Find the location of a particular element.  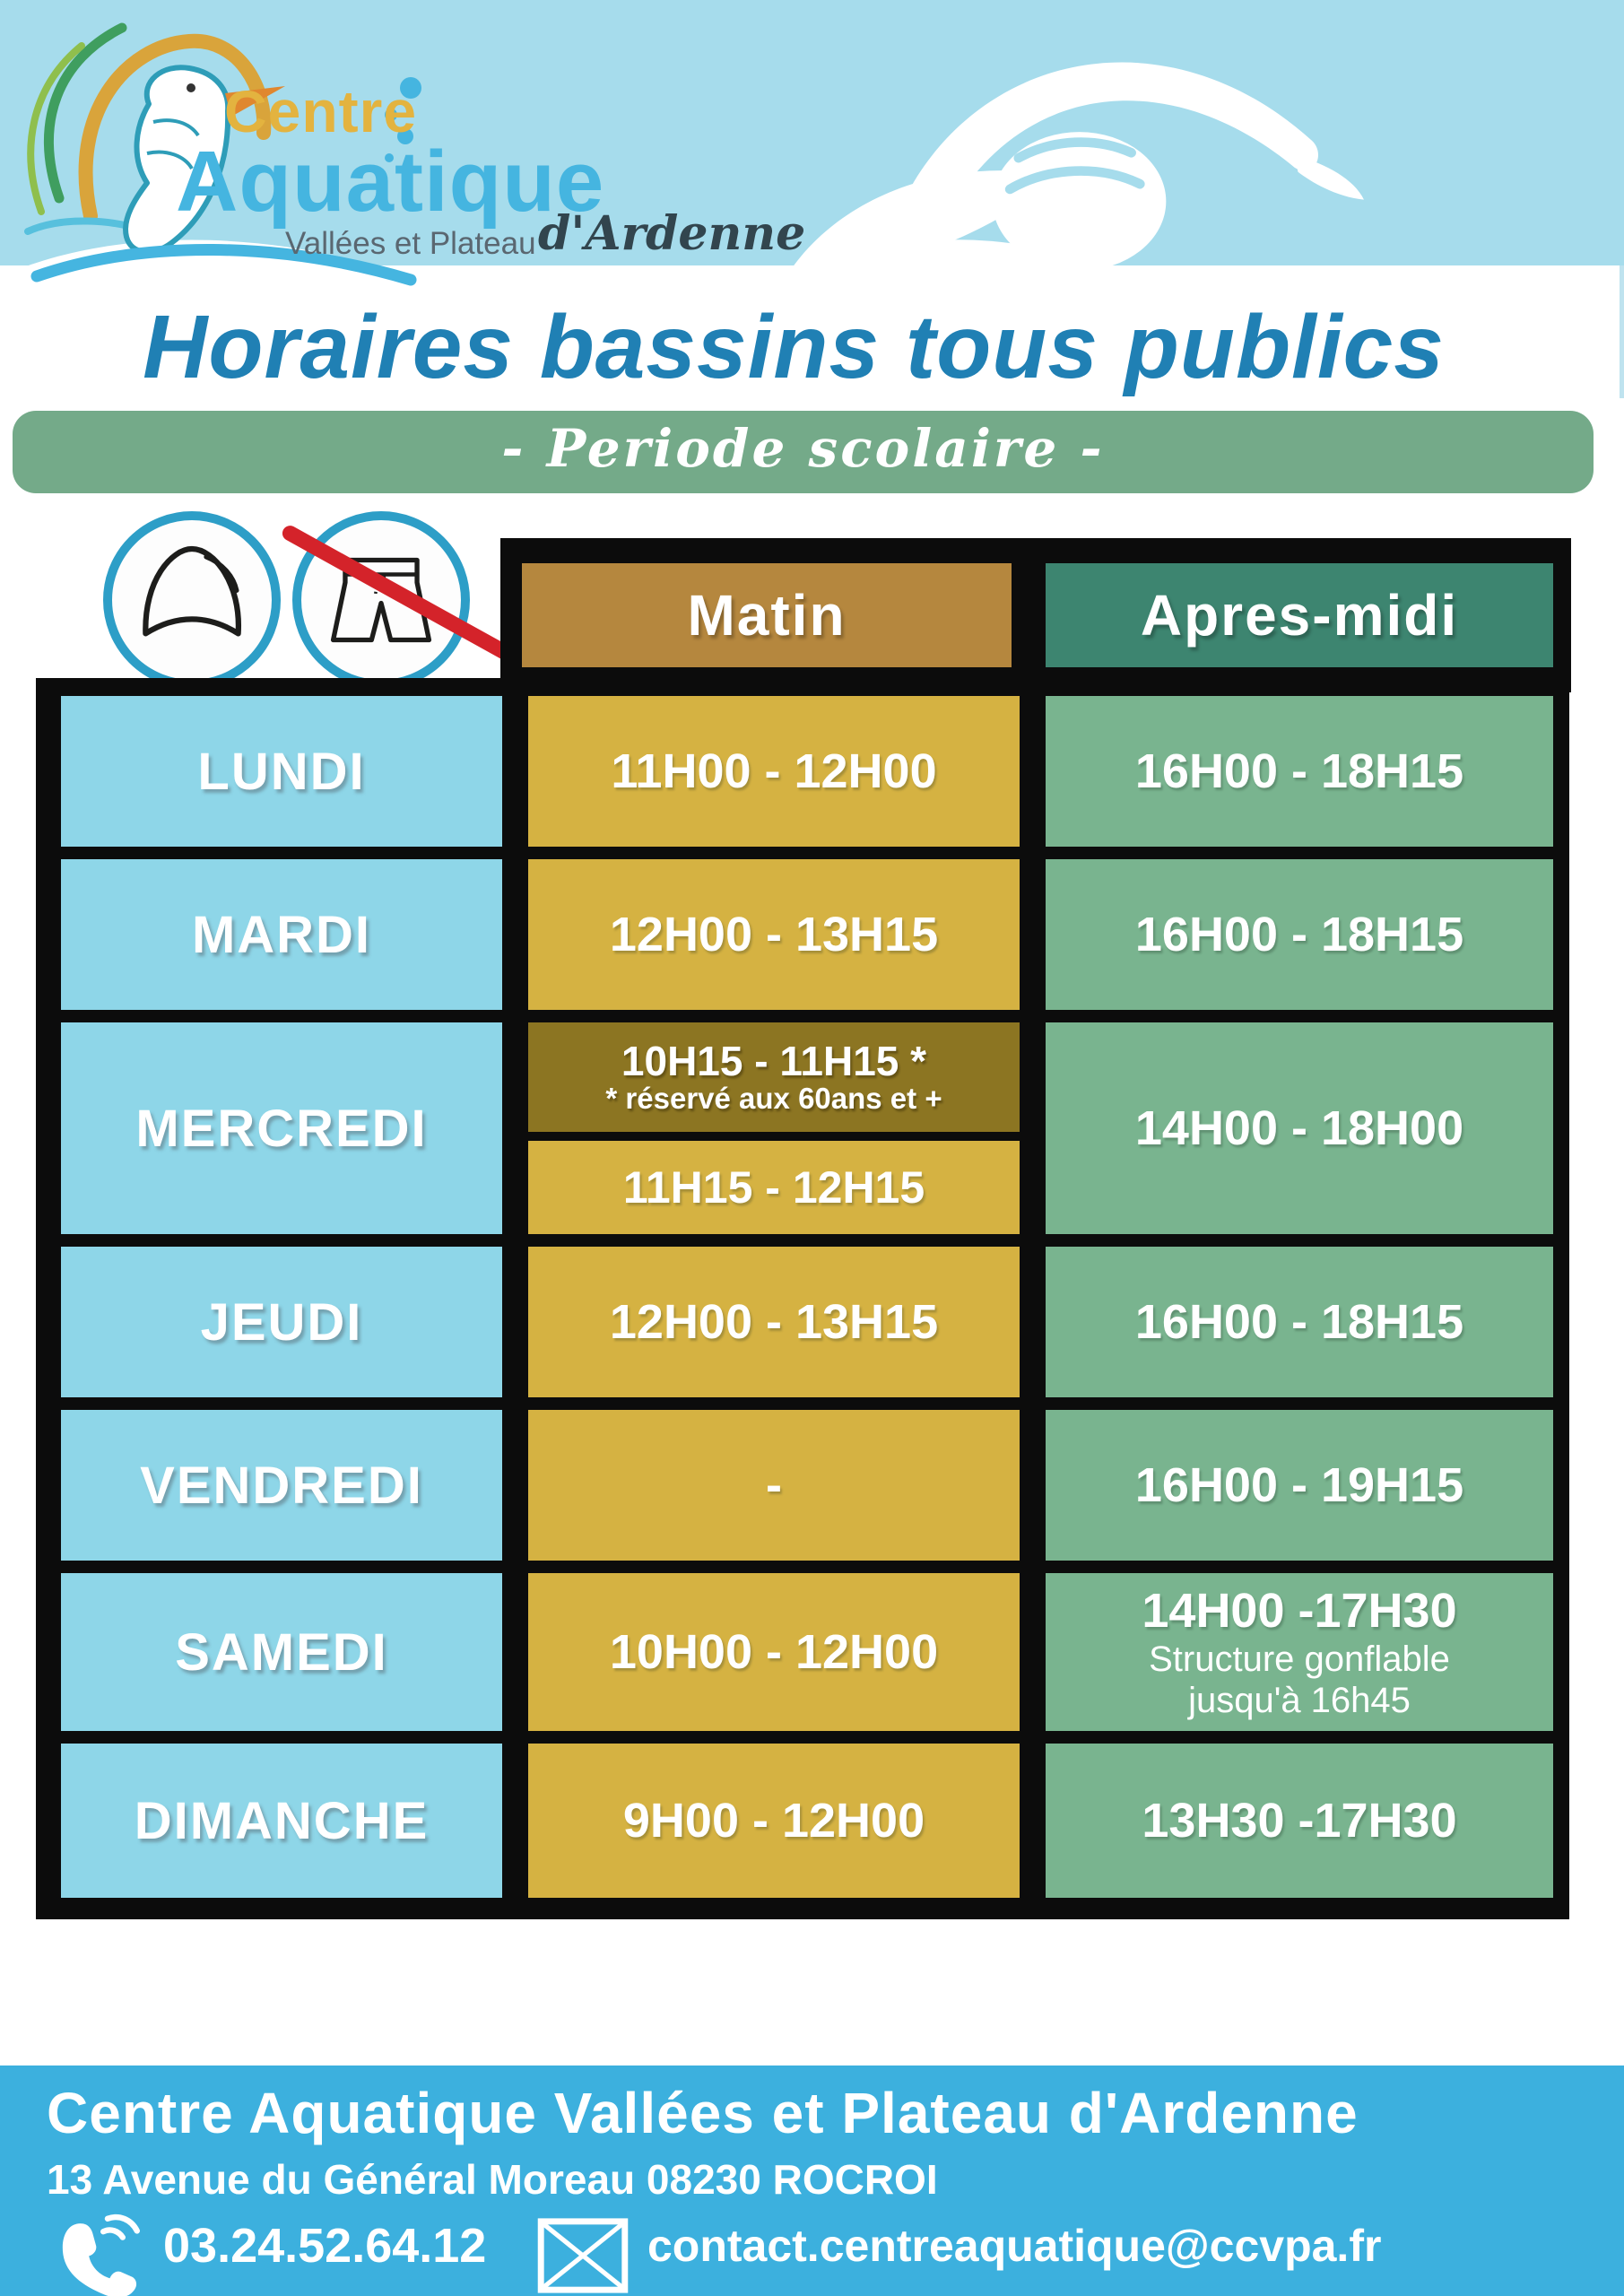

swimmer-icon is located at coordinates (1121, 137).